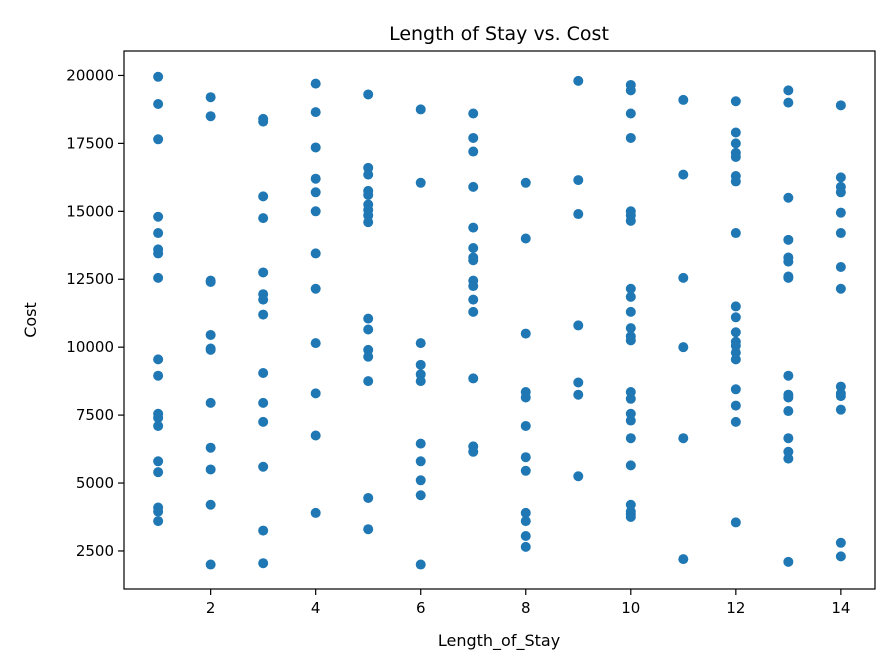 This screenshot has width=896, height=672. What do you see at coordinates (90, 279) in the screenshot?
I see `y-tick-label: 12500` at bounding box center [90, 279].